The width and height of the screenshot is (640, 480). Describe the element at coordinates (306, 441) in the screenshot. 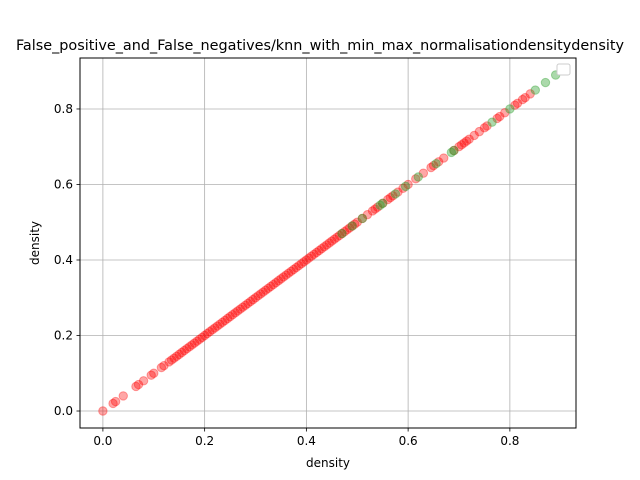

I see `x-tick-label: 0.4` at that location.